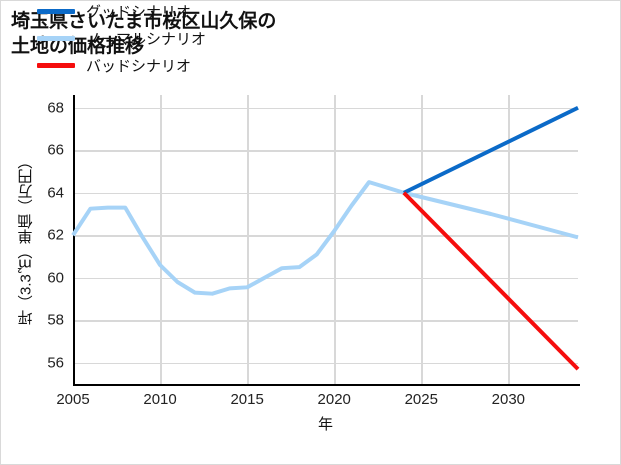 The height and width of the screenshot is (465, 621). I want to click on y-tick-label: 66, so click(55, 150).